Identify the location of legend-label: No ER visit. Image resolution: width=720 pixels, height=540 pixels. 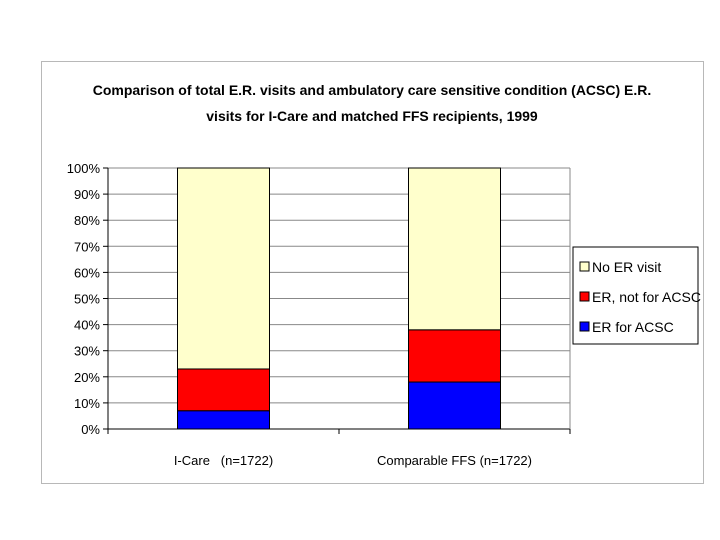
(626, 267).